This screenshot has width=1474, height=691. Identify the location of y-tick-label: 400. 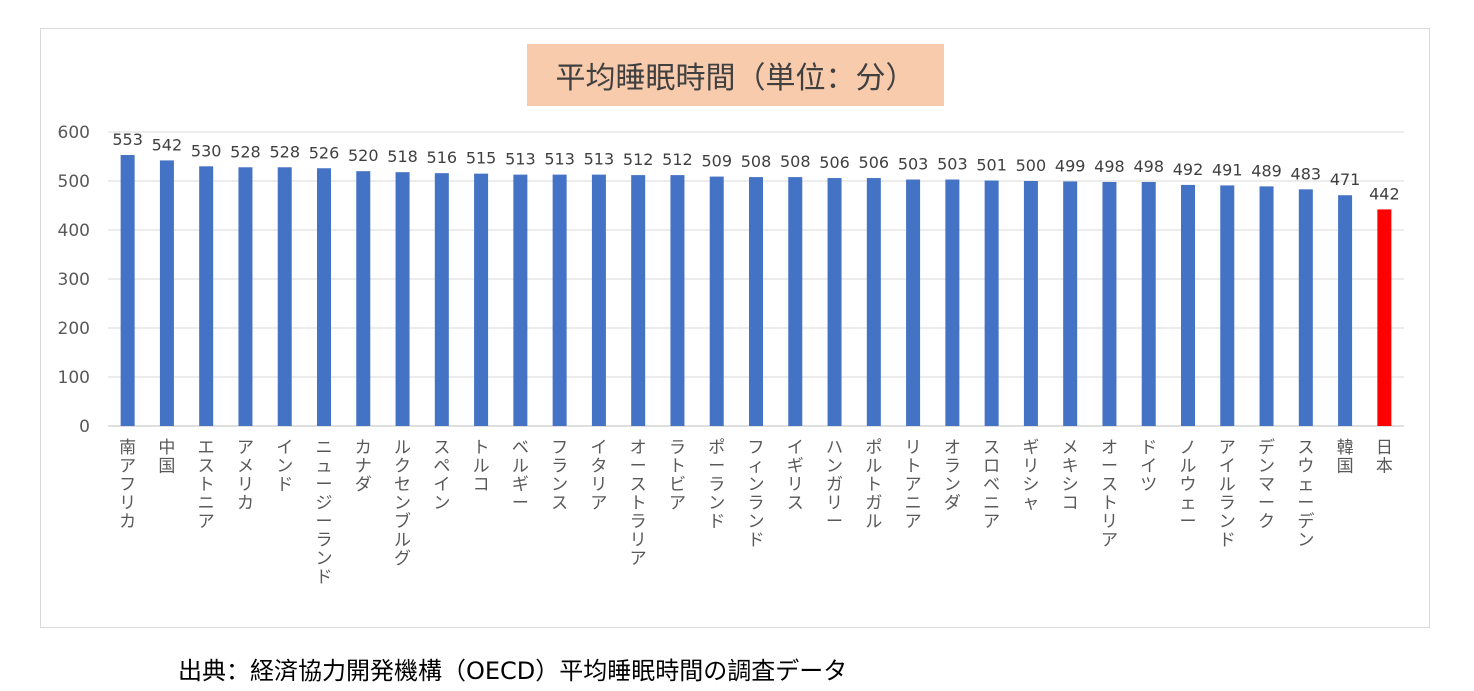
(74, 231).